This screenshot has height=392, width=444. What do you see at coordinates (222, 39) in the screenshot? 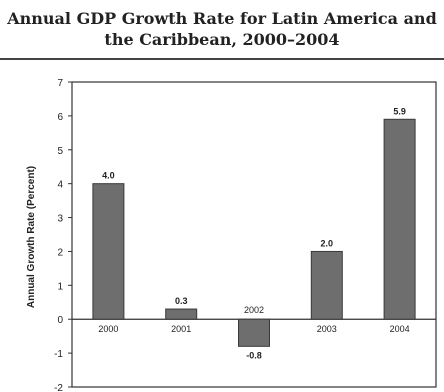
I see `chart-title-line-2: the Caribbean, 2000–2004` at bounding box center [222, 39].